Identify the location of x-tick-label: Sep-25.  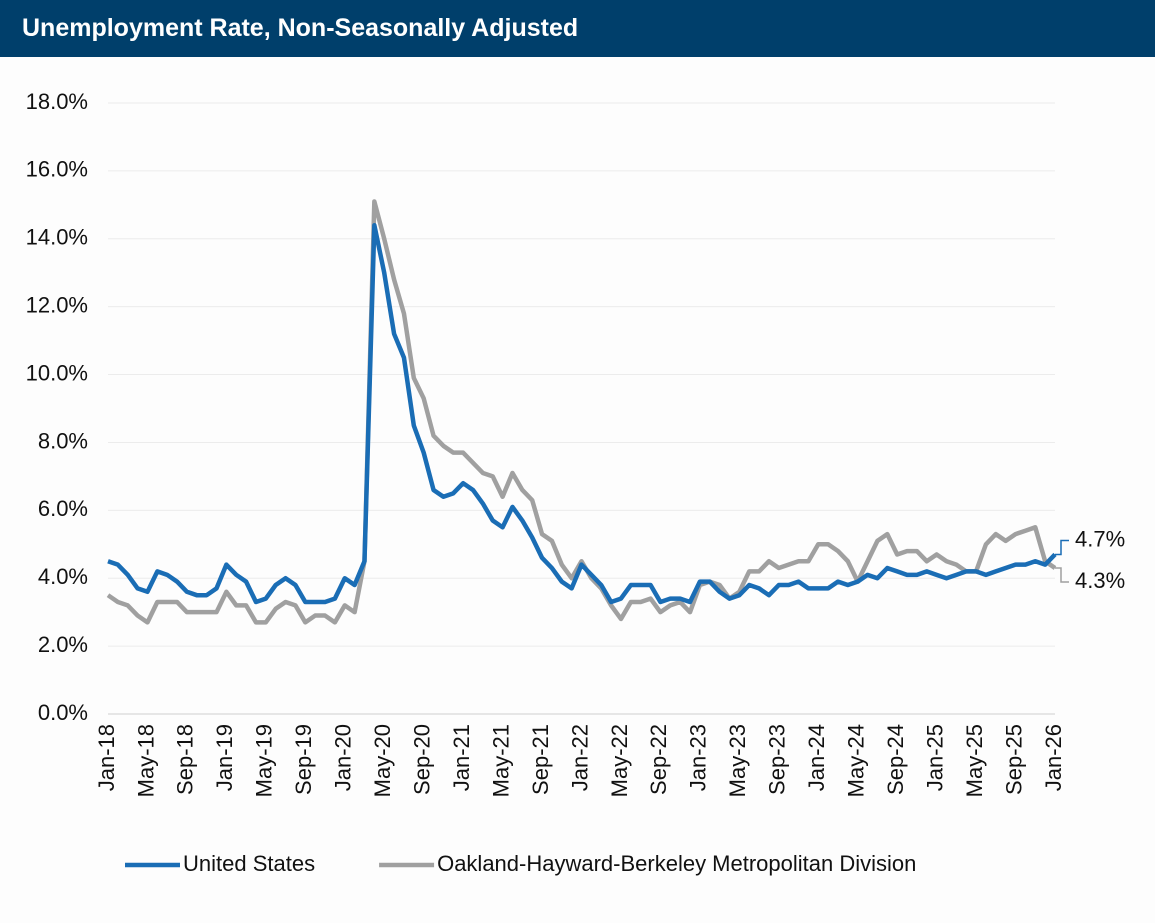
(1013, 759).